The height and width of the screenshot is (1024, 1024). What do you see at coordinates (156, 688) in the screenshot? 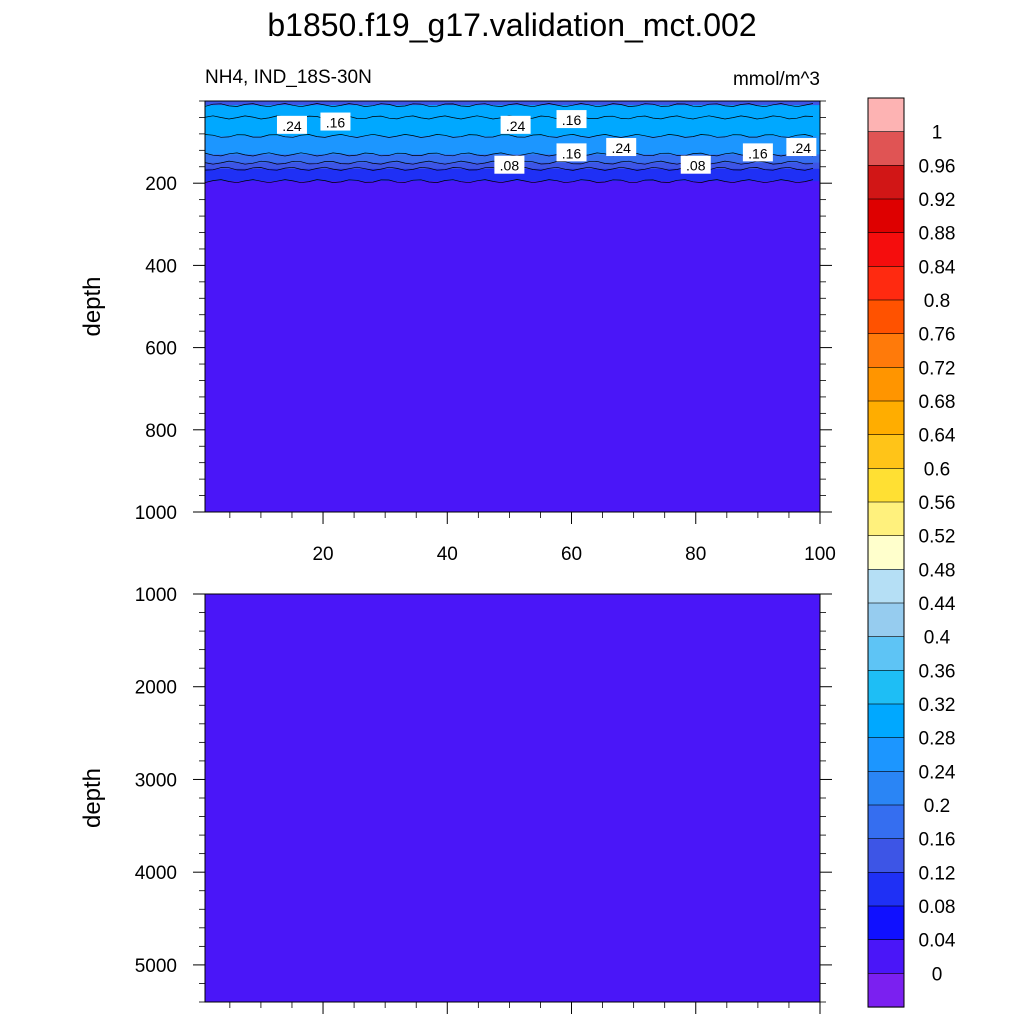
I see `y-tick-label: 2000` at bounding box center [156, 688].